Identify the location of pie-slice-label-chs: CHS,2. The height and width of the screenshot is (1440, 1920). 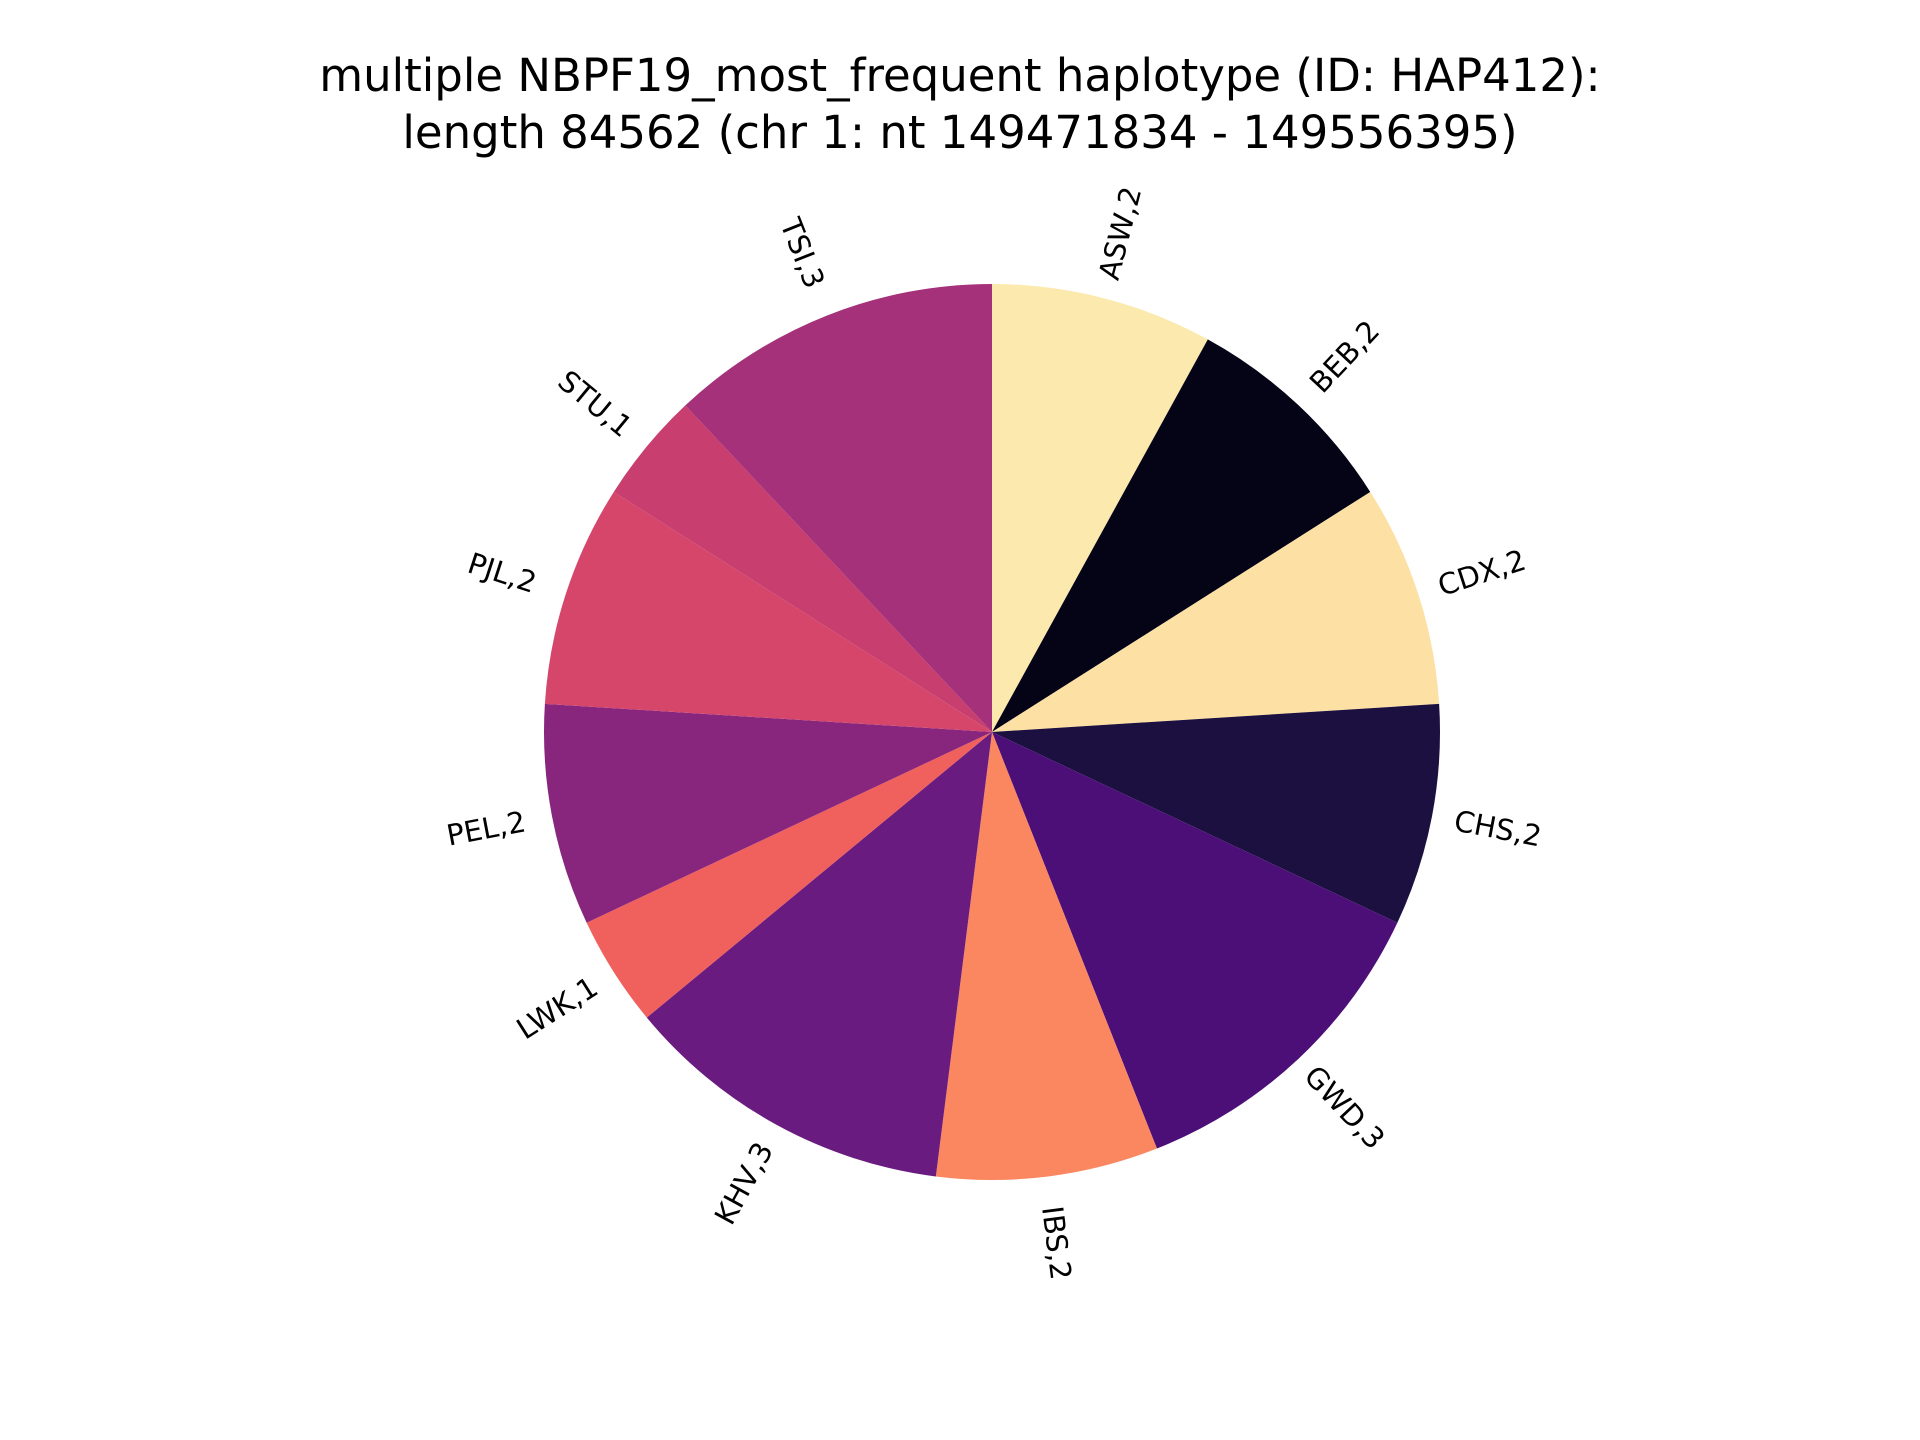
(1497, 829).